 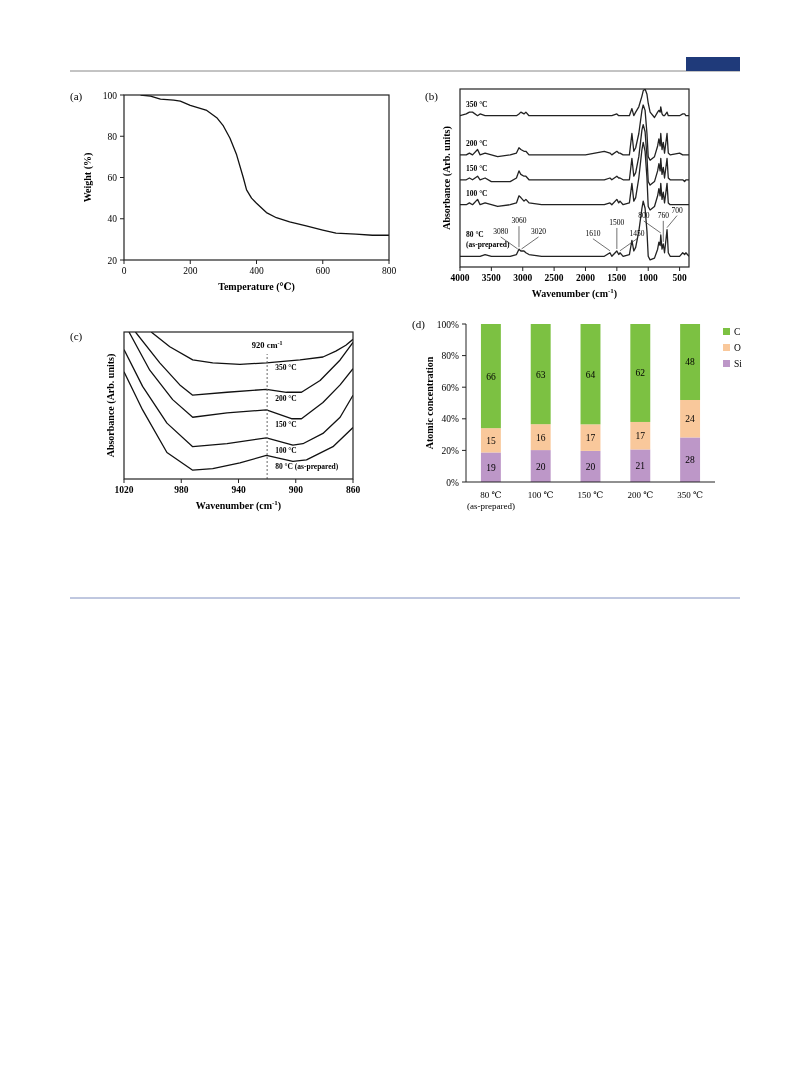 What do you see at coordinates (256, 287) in the screenshot?
I see `x-axis-title: Temperature (℃)` at bounding box center [256, 287].